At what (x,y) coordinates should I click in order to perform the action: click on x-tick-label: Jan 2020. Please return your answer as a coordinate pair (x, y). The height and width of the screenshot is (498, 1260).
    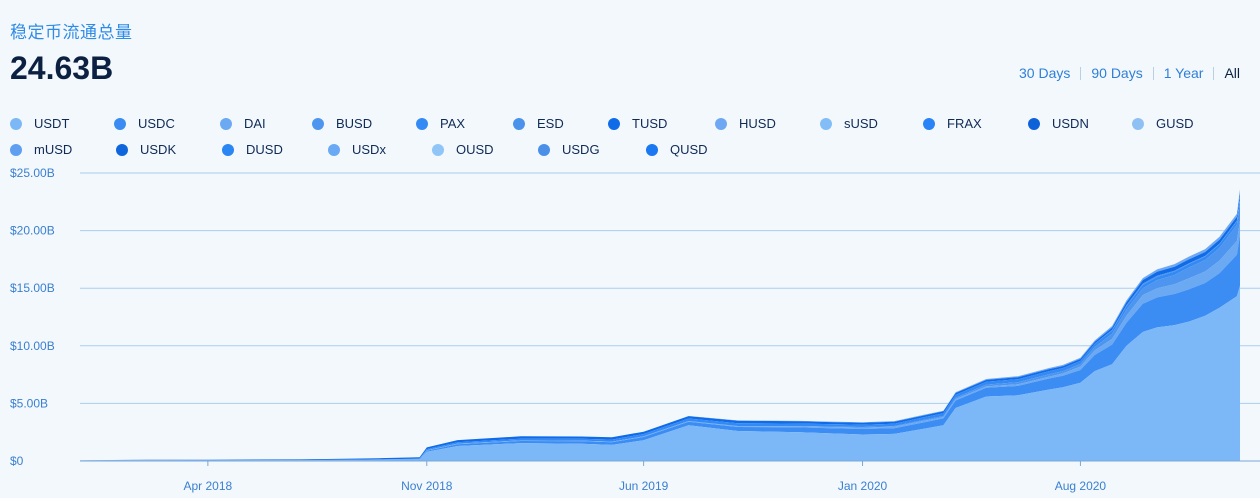
    Looking at the image, I should click on (863, 486).